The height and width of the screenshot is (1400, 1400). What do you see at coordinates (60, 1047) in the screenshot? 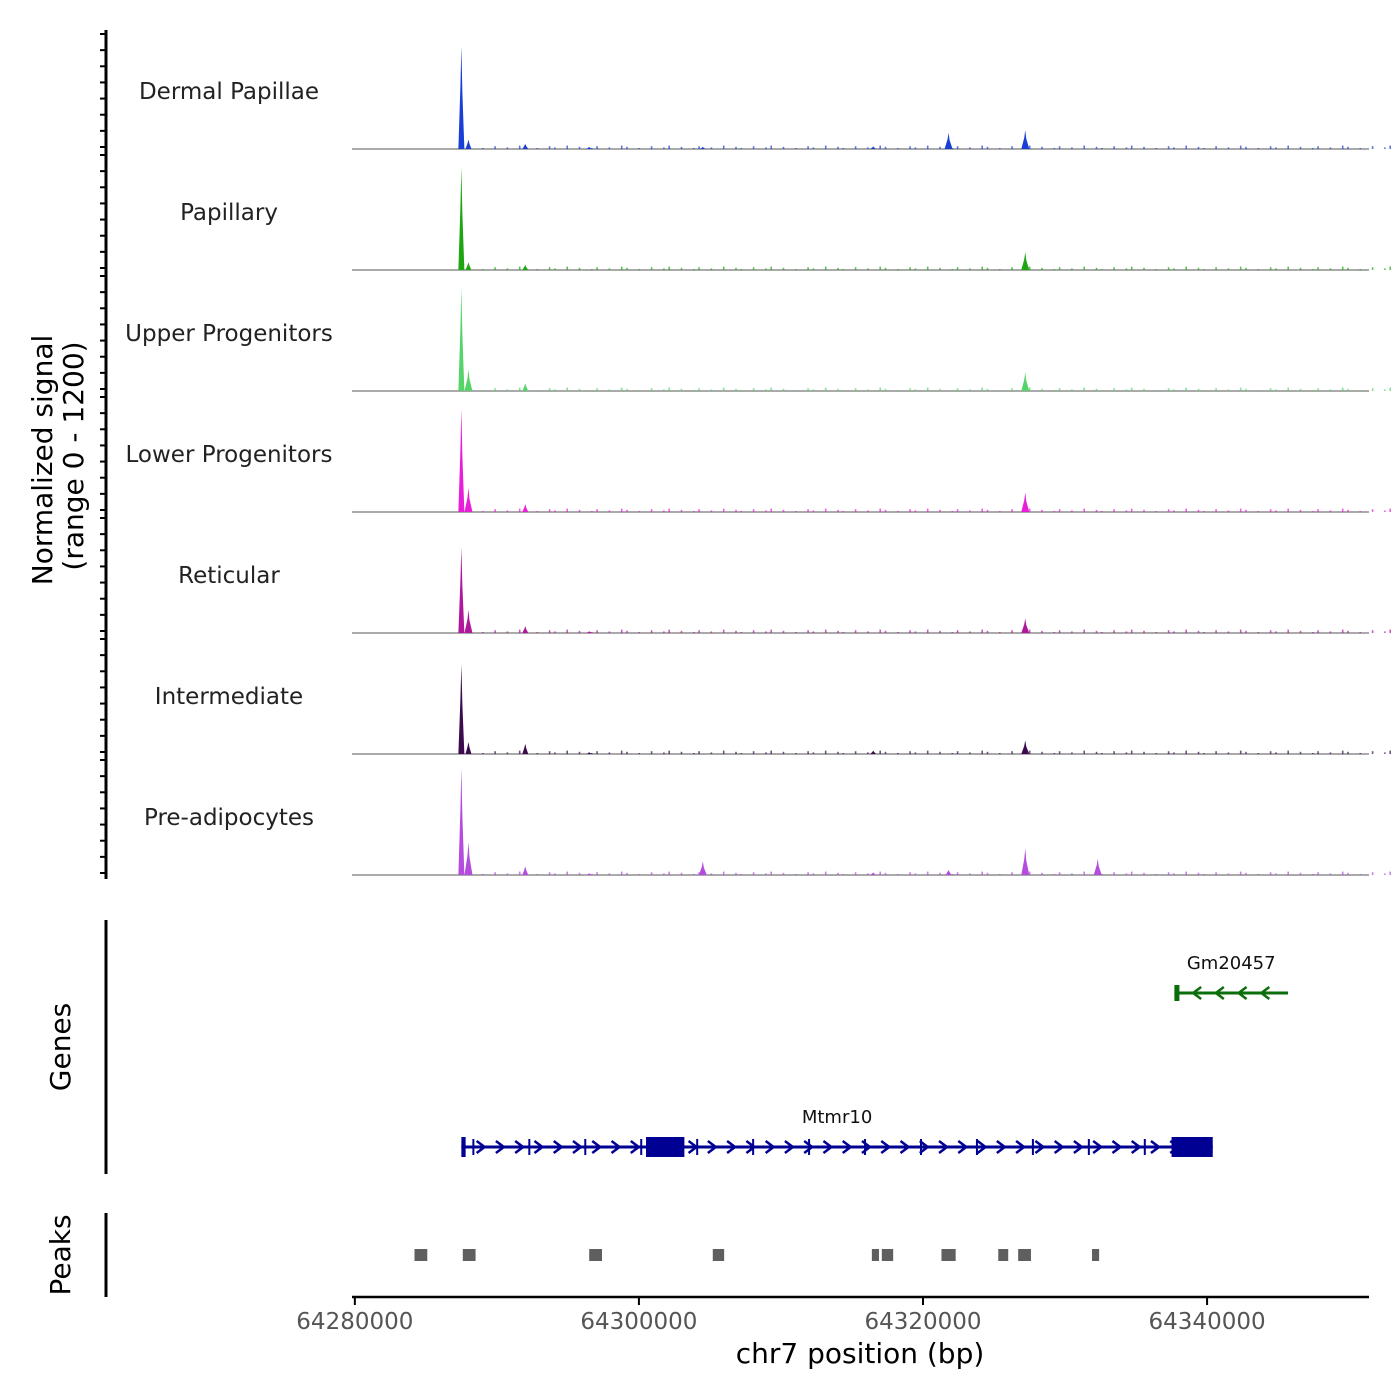
I see `genes-label: Genes` at bounding box center [60, 1047].